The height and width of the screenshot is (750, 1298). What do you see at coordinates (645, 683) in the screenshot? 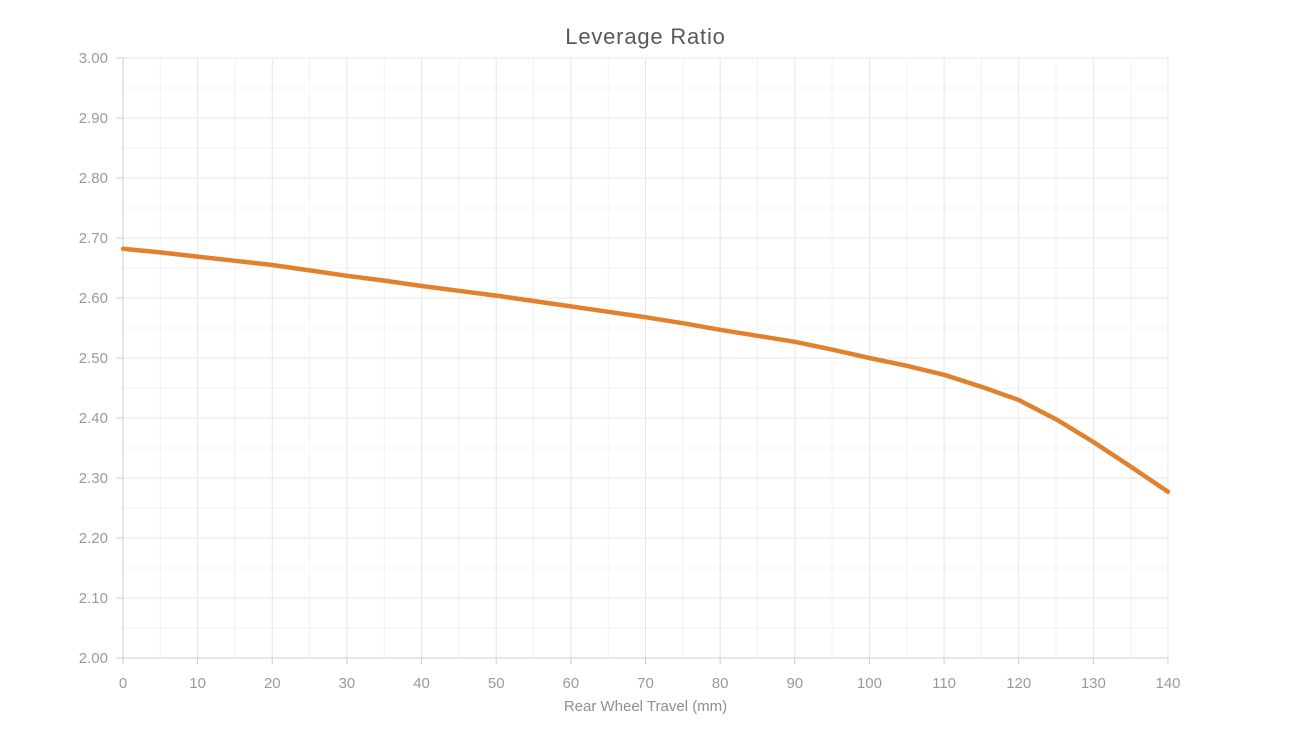
I see `x-tick-label: 70` at bounding box center [645, 683].